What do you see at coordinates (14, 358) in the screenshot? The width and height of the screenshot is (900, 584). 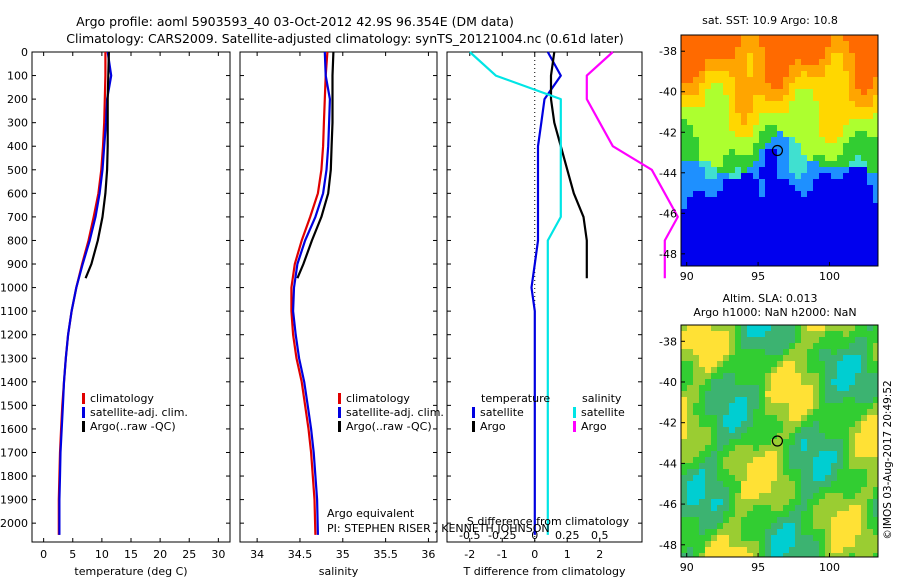 I see `y-tick-label: 1300` at bounding box center [14, 358].